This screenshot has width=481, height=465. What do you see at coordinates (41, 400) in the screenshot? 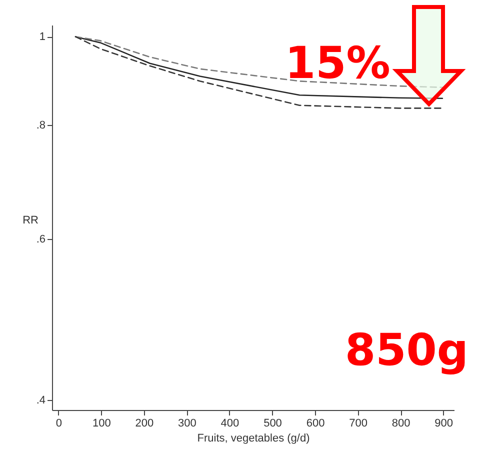
I see `y-tick-label: .4` at bounding box center [41, 400].